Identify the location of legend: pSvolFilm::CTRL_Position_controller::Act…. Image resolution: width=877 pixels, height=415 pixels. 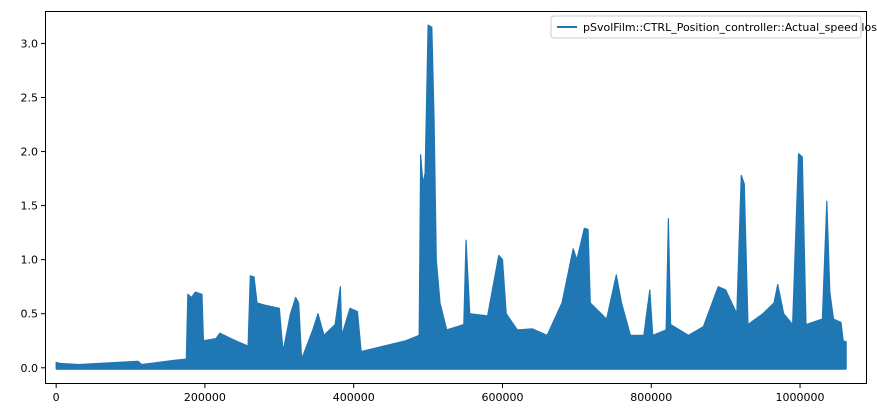
(713, 27).